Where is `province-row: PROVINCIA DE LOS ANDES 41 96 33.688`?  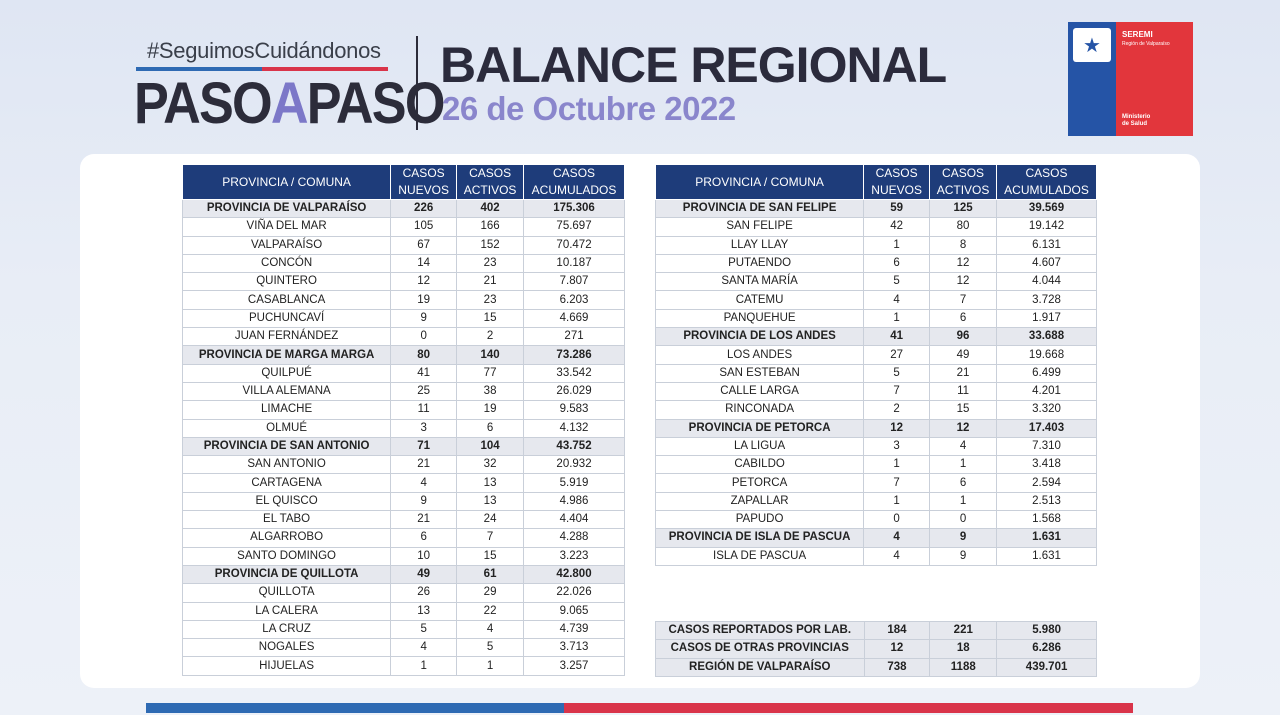
province-row: PROVINCIA DE LOS ANDES 41 96 33.688 is located at coordinates (875, 337).